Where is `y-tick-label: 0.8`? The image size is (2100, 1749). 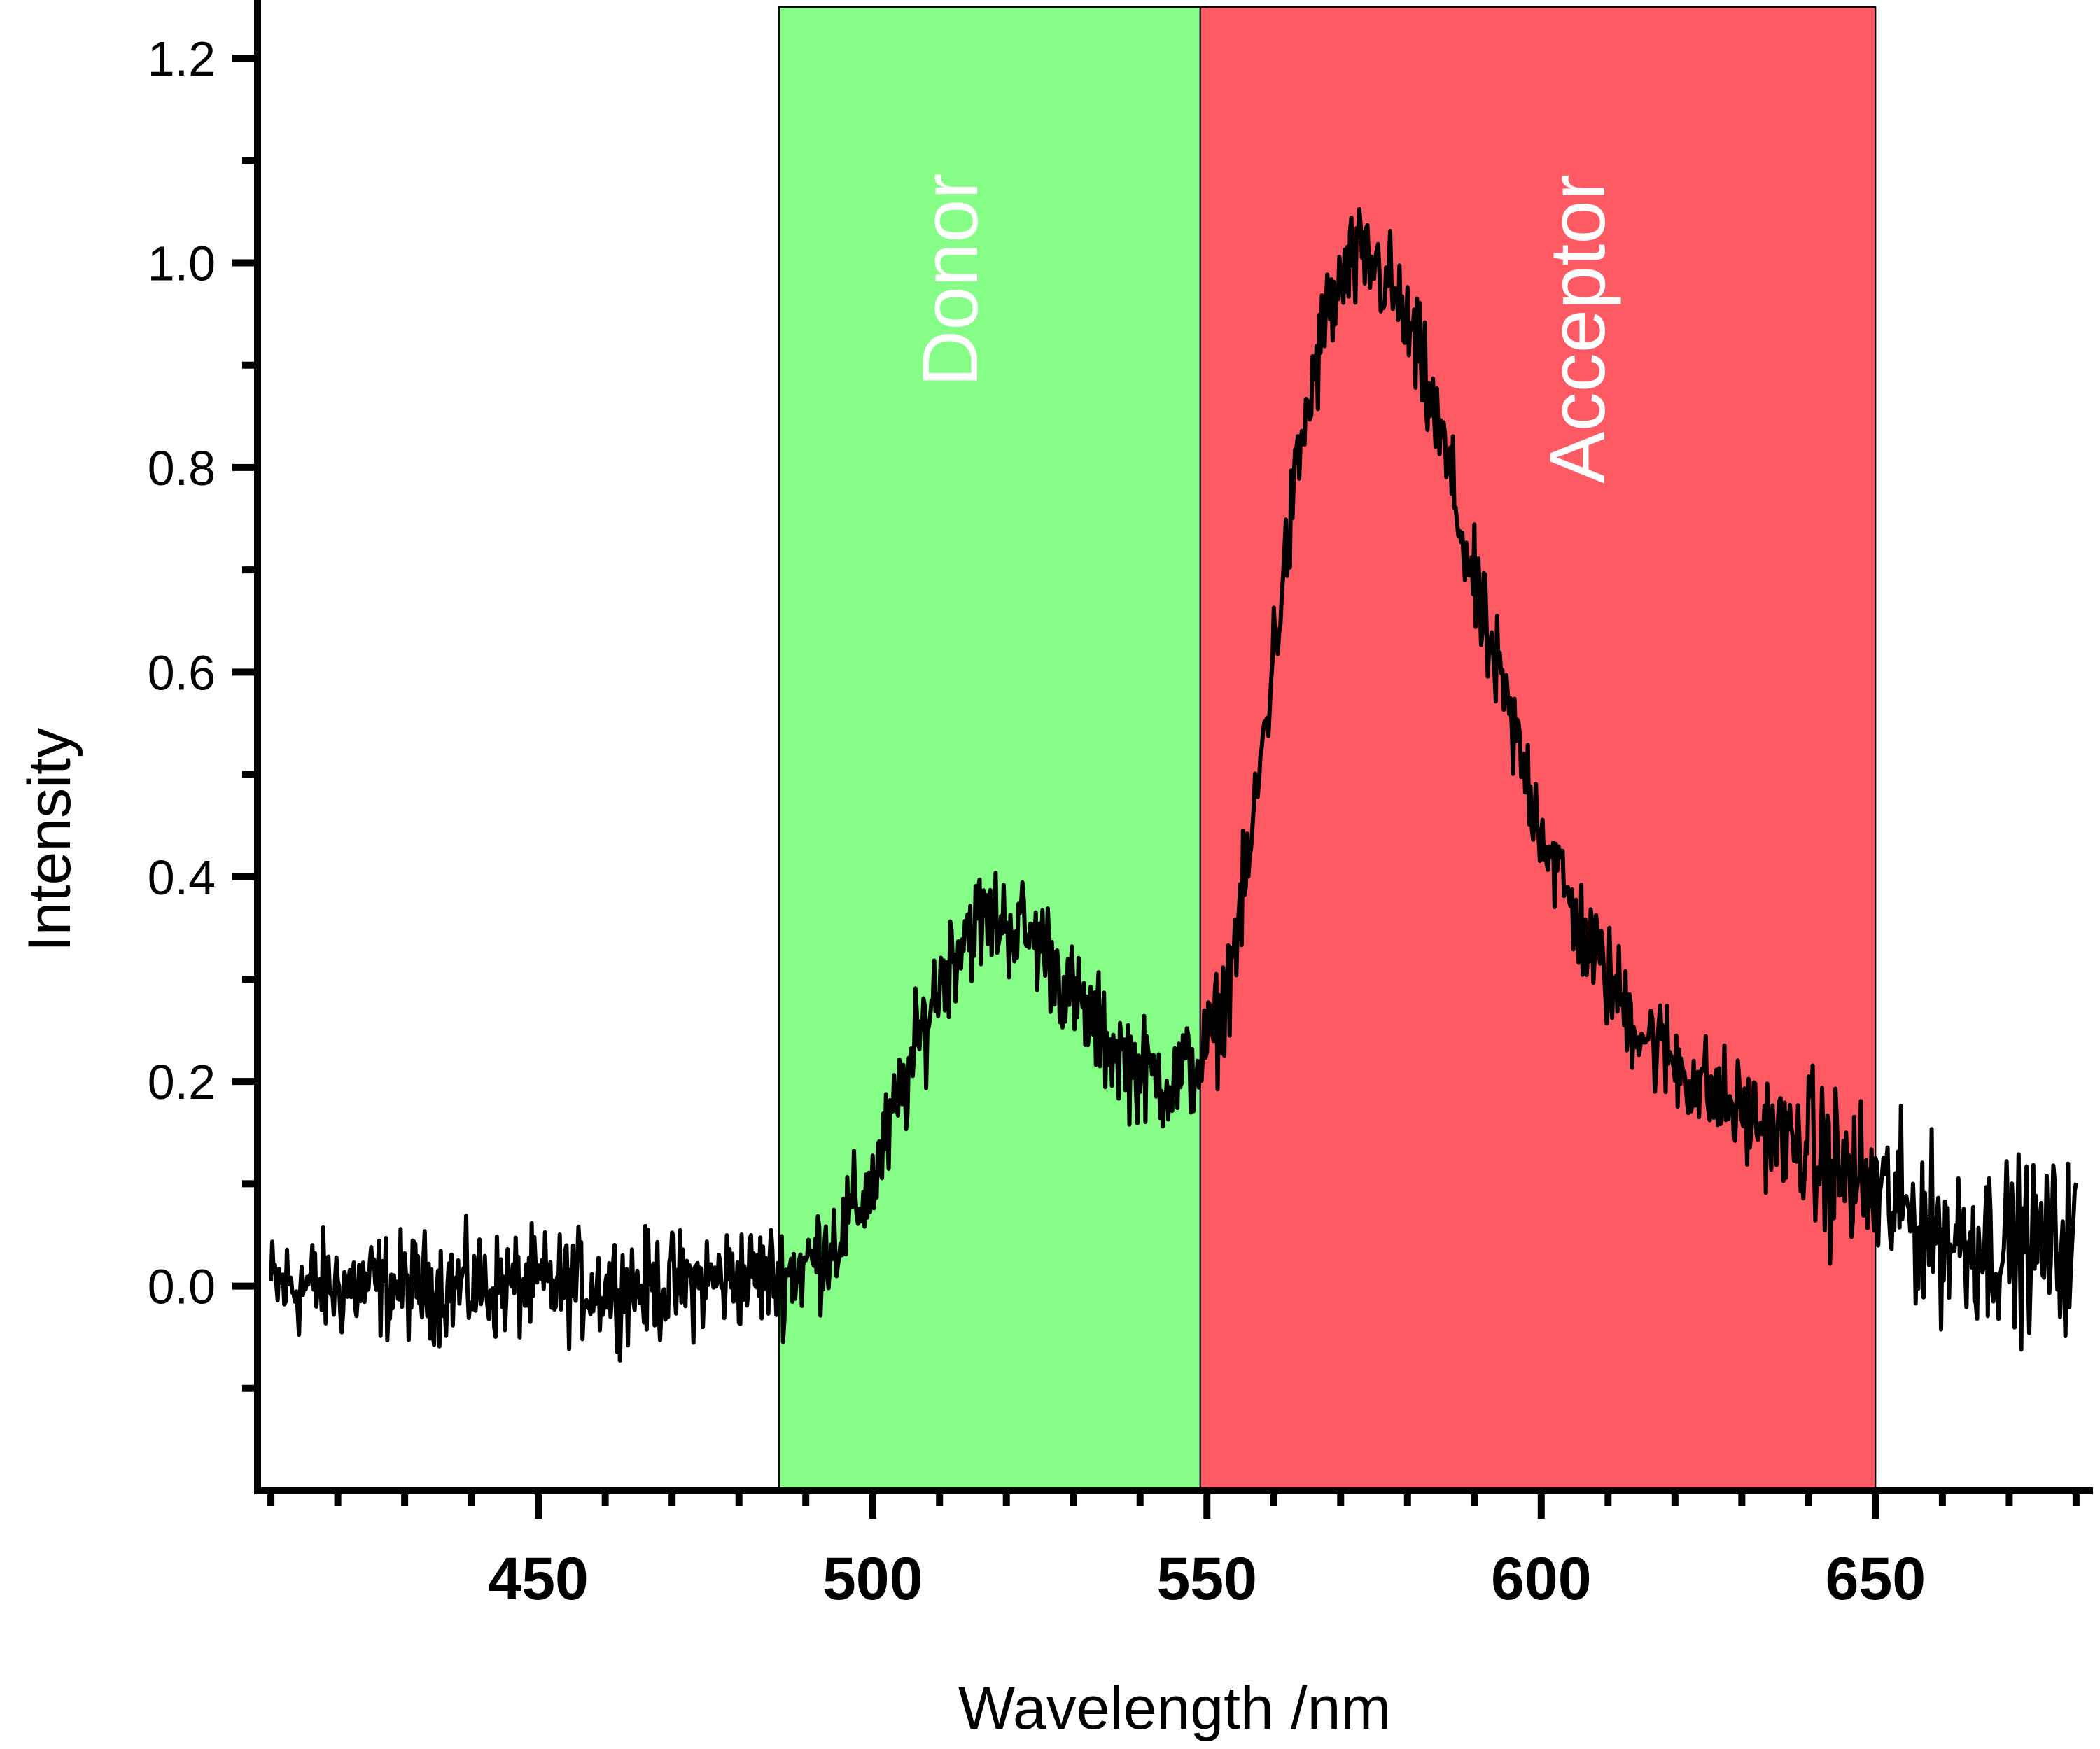
y-tick-label: 0.8 is located at coordinates (182, 468).